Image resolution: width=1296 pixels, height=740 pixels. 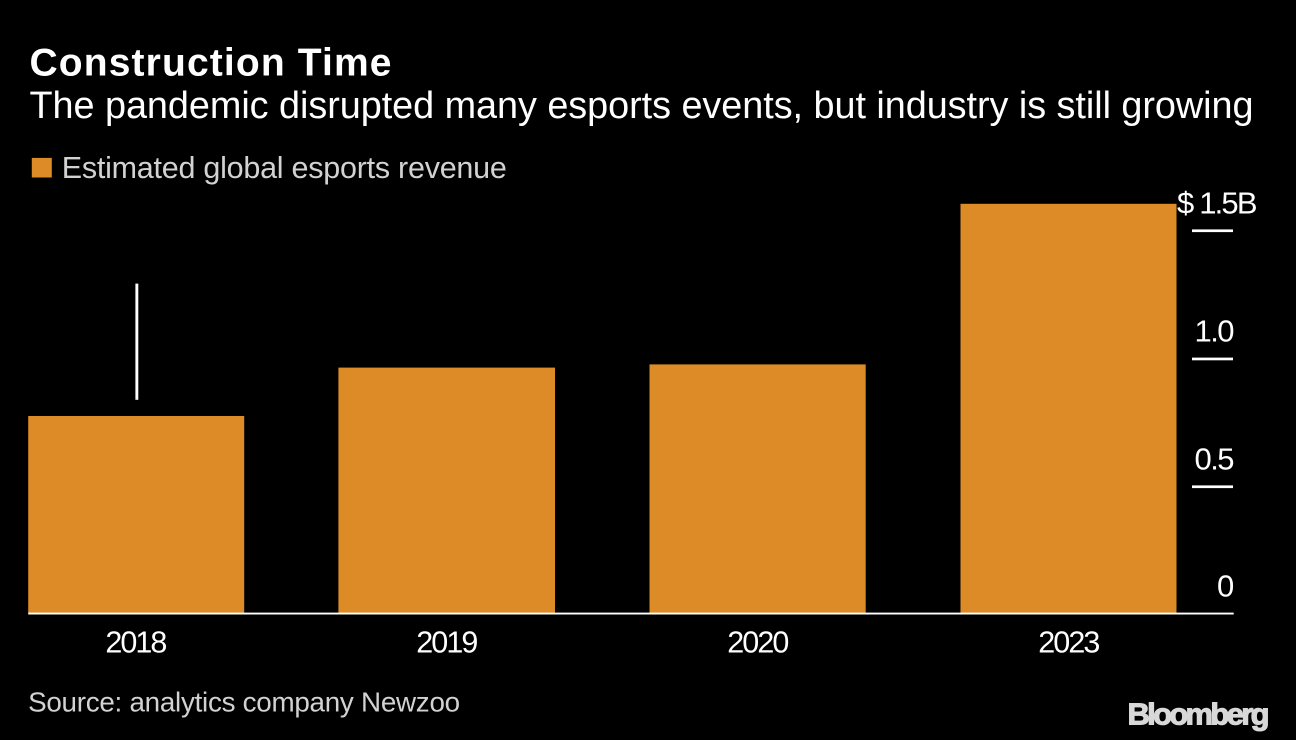 What do you see at coordinates (244, 701) in the screenshot?
I see `svg-text:Source: analytics company Newz: Source: analytics company Newzoo` at bounding box center [244, 701].